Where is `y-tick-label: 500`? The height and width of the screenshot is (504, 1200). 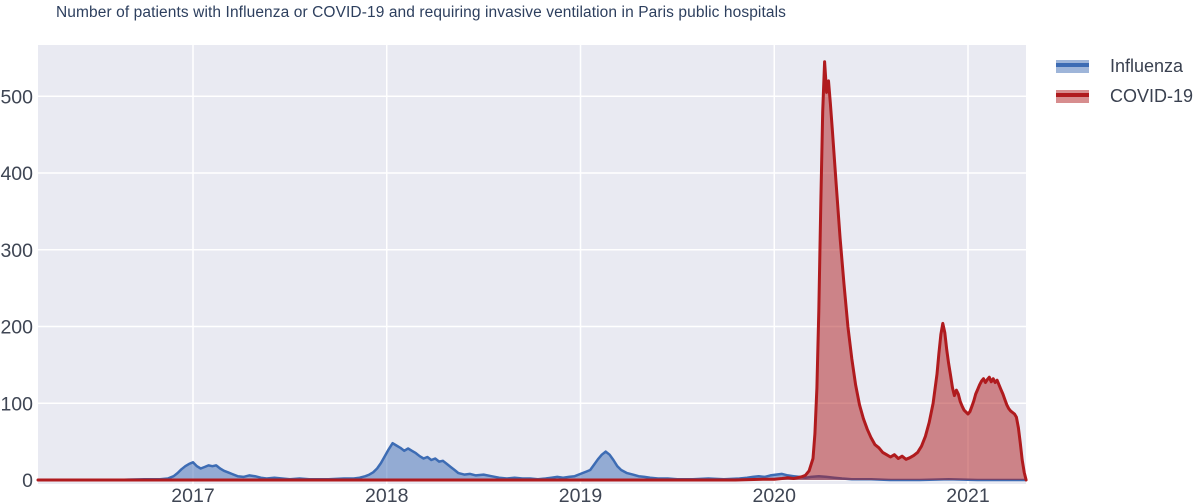
y-tick-label: 500 is located at coordinates (16, 97).